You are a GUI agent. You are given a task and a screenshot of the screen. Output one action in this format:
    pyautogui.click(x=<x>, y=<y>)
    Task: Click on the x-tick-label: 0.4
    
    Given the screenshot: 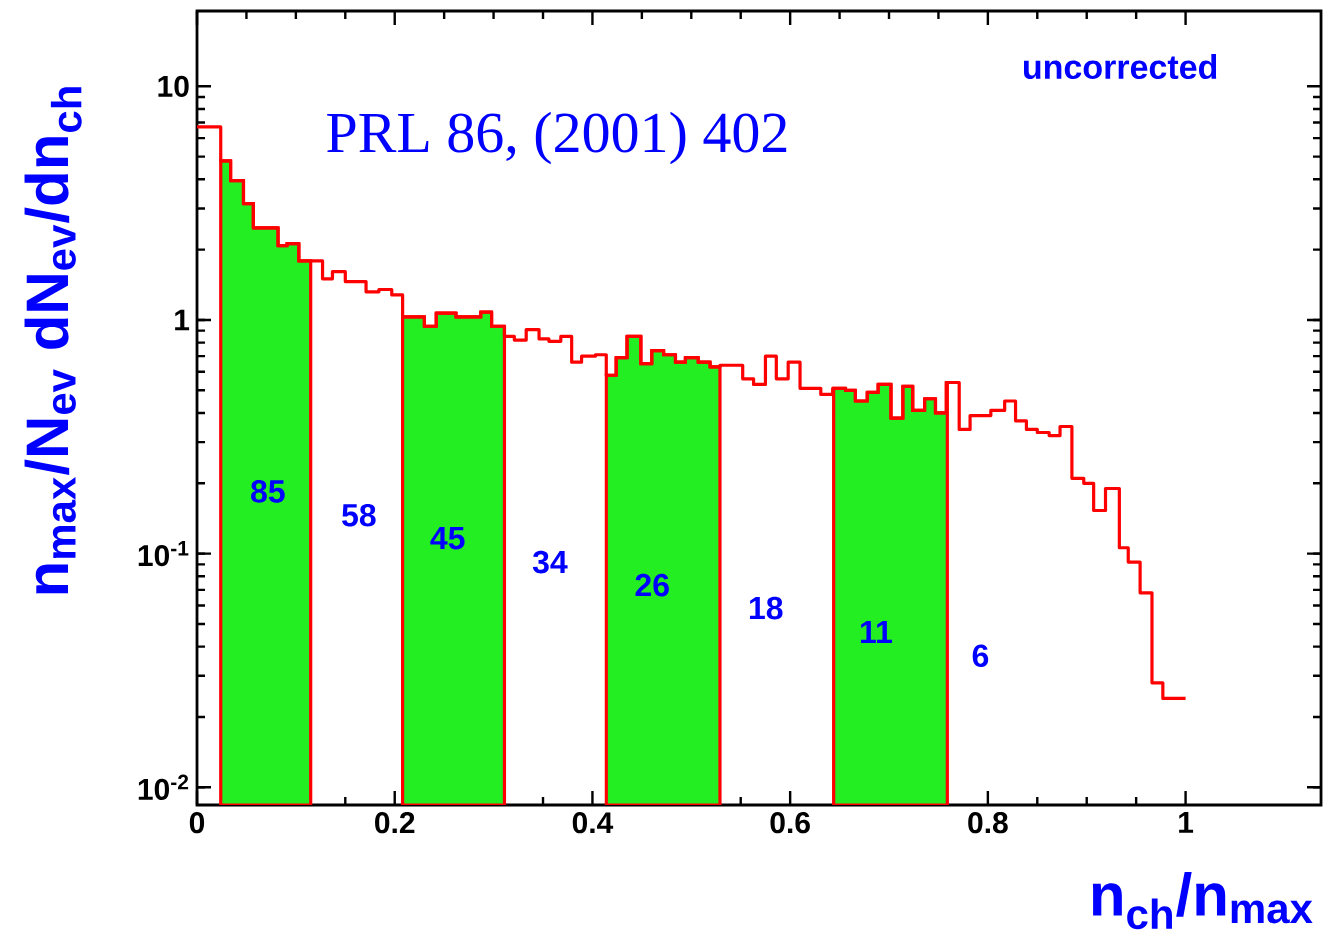 What is the action you would take?
    pyautogui.click(x=593, y=823)
    